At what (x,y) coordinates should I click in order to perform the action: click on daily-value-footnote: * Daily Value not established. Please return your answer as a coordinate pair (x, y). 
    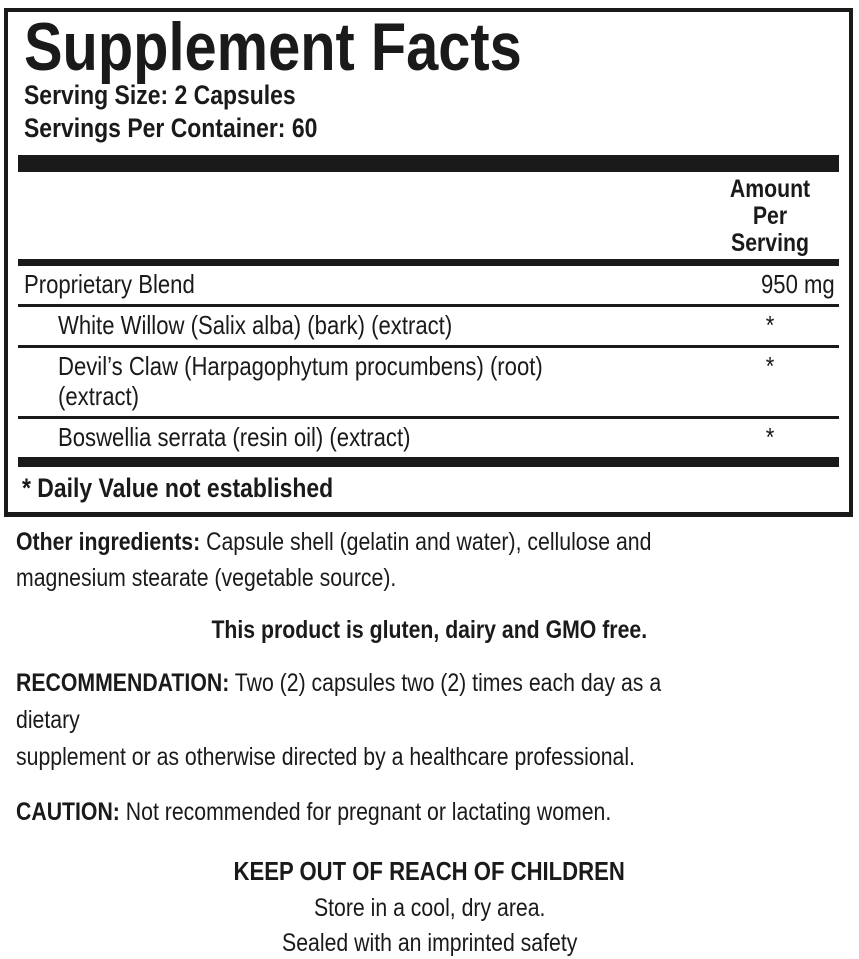
    Looking at the image, I should click on (178, 488).